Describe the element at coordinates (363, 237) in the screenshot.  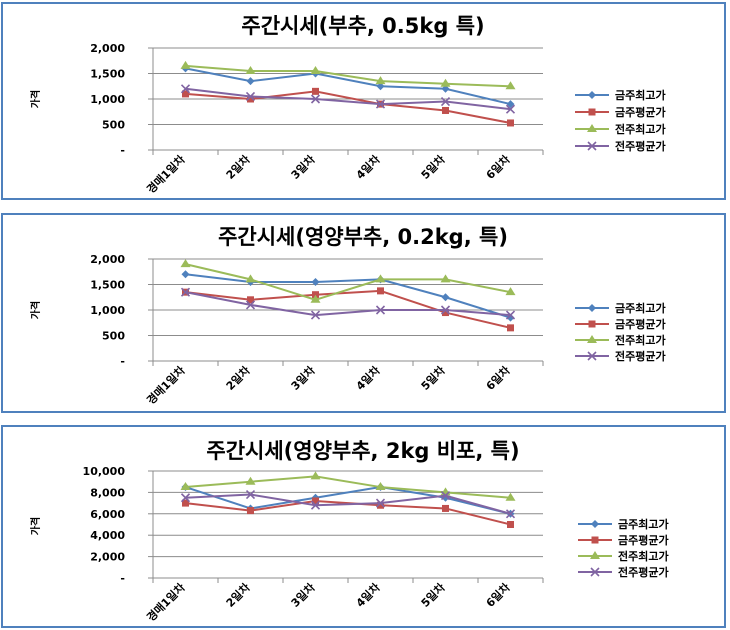
I see `chart-2-title: 주간시세(영양부추, 0.2kg, 특)` at that location.